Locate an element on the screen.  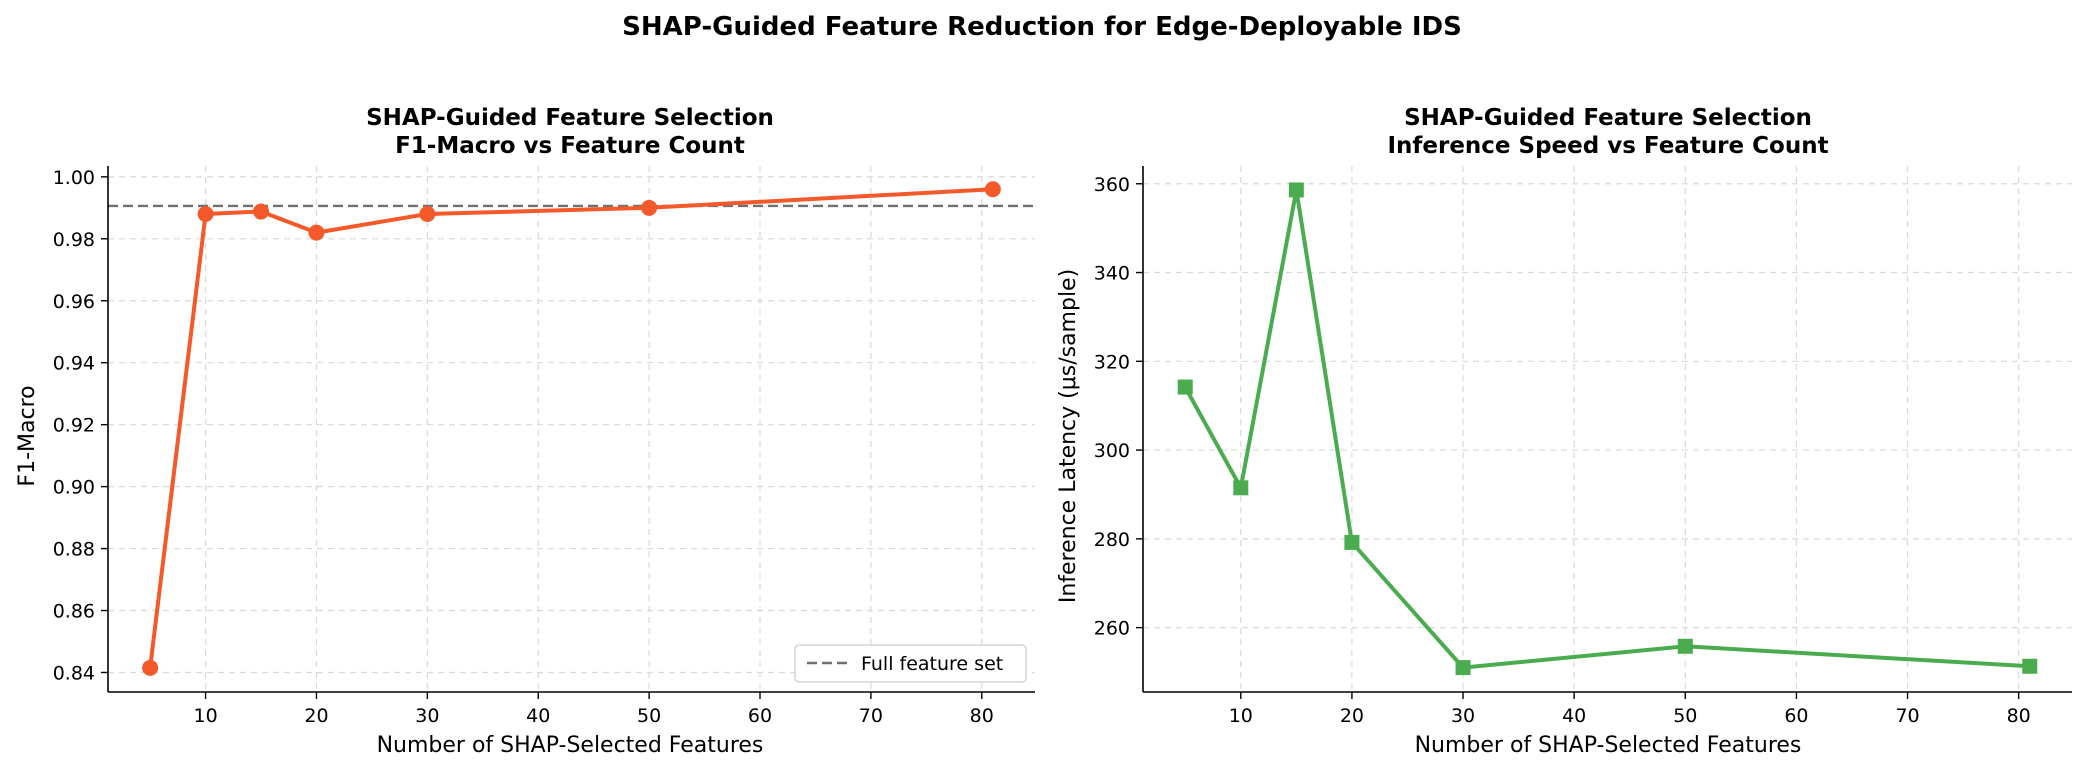
f1-ytick-label-0: 0.84 is located at coordinates (74, 673).